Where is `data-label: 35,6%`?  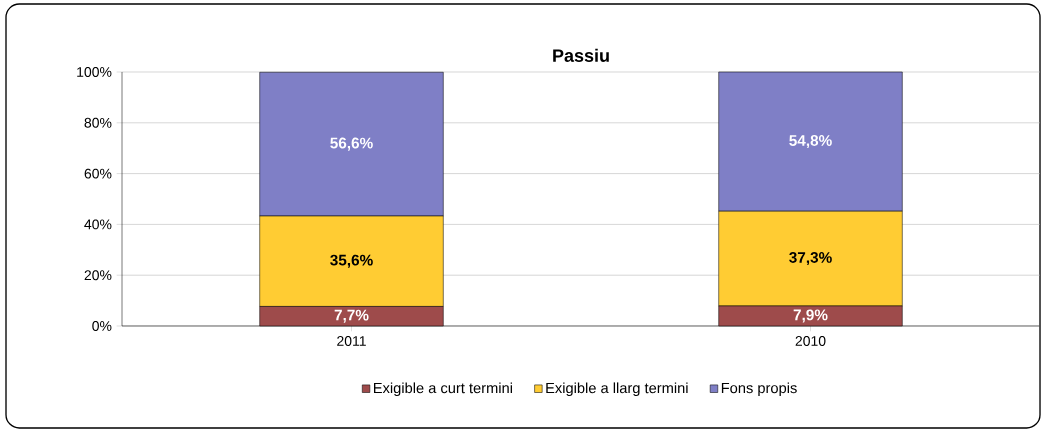 data-label: 35,6% is located at coordinates (351, 261).